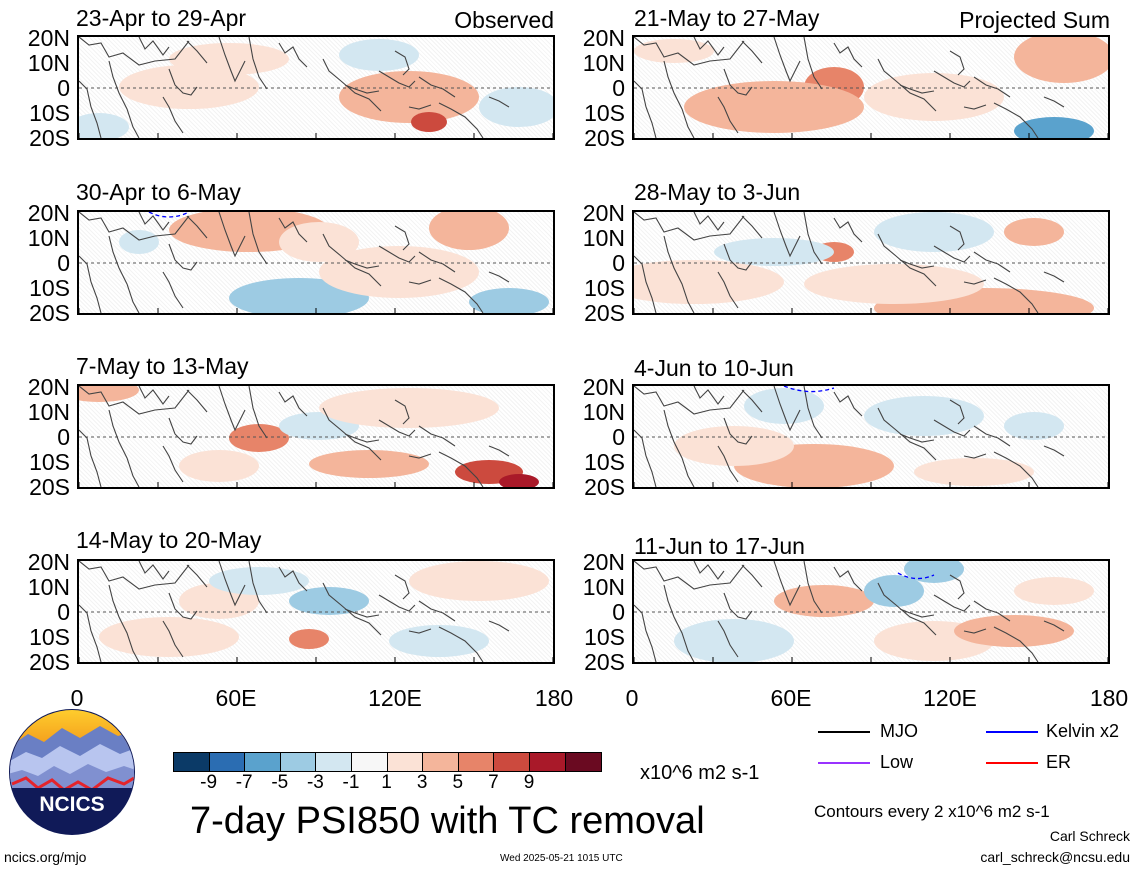 The width and height of the screenshot is (1135, 872). I want to click on panel-title: 30-Apr to 6-May, so click(158, 192).